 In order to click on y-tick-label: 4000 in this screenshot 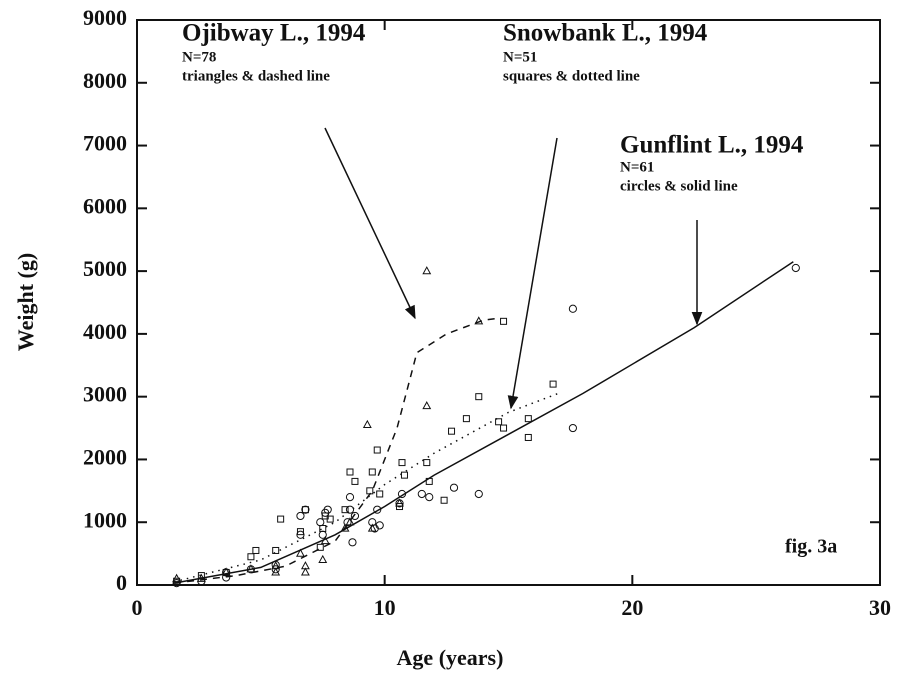, I will do `click(105, 331)`.